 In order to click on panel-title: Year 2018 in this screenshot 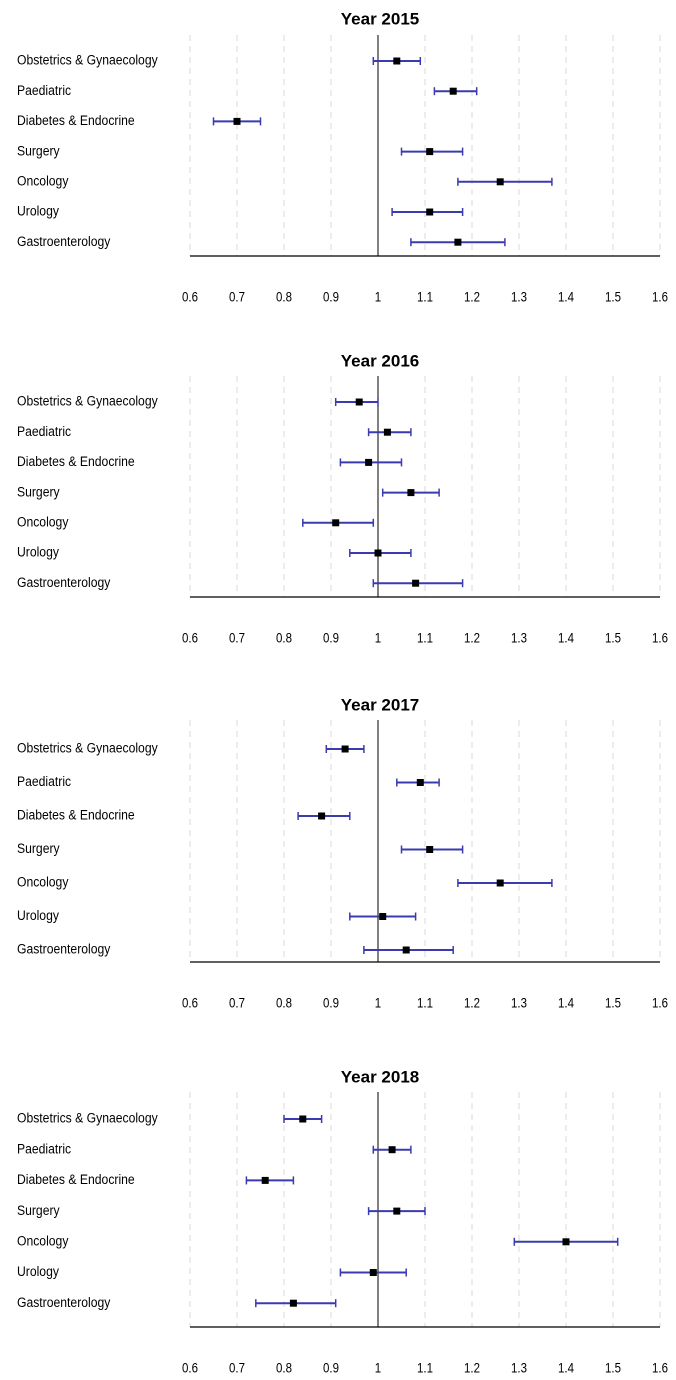, I will do `click(380, 1076)`.